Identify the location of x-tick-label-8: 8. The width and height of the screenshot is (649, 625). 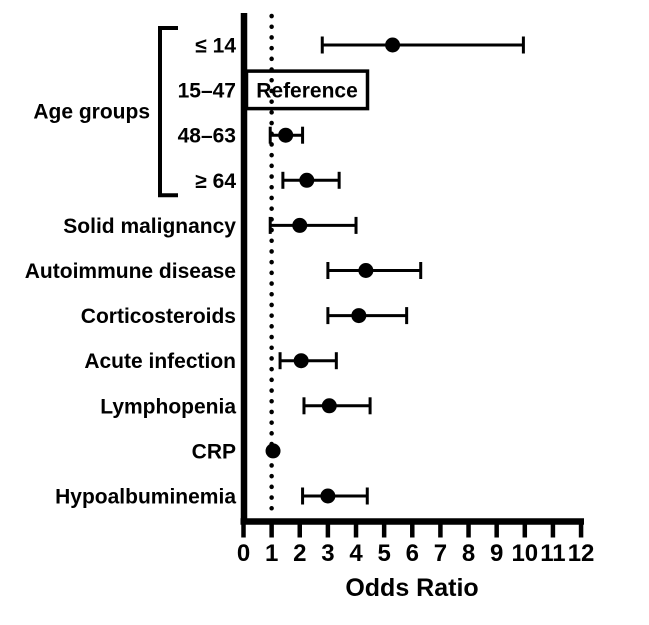
(468, 553).